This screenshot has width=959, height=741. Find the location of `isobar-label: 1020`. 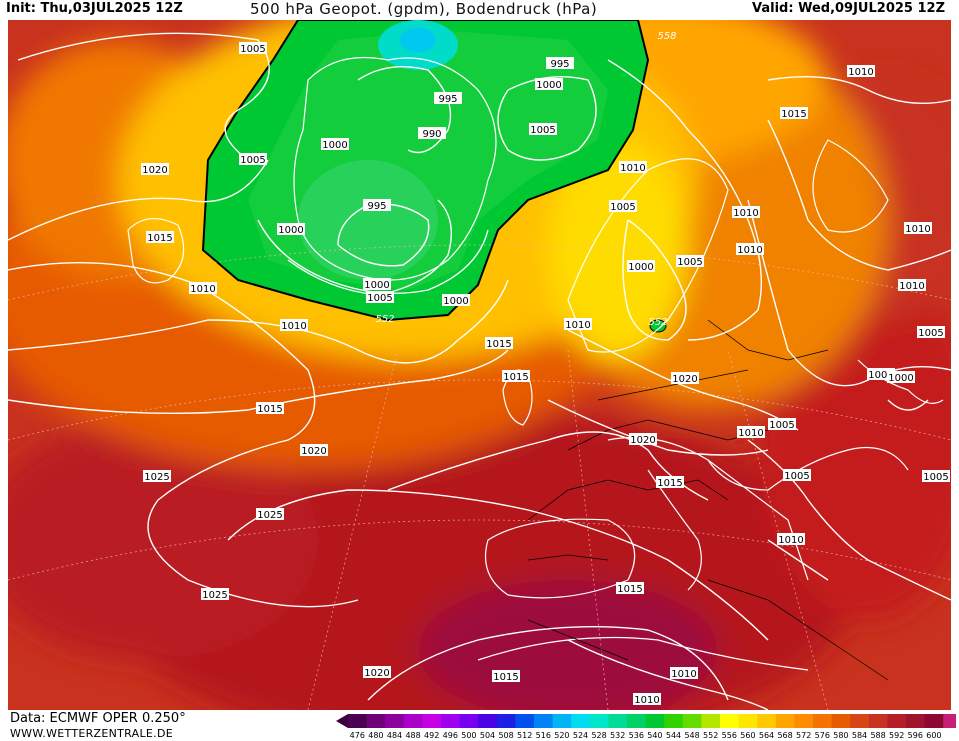

isobar-label: 1020 is located at coordinates (314, 450).